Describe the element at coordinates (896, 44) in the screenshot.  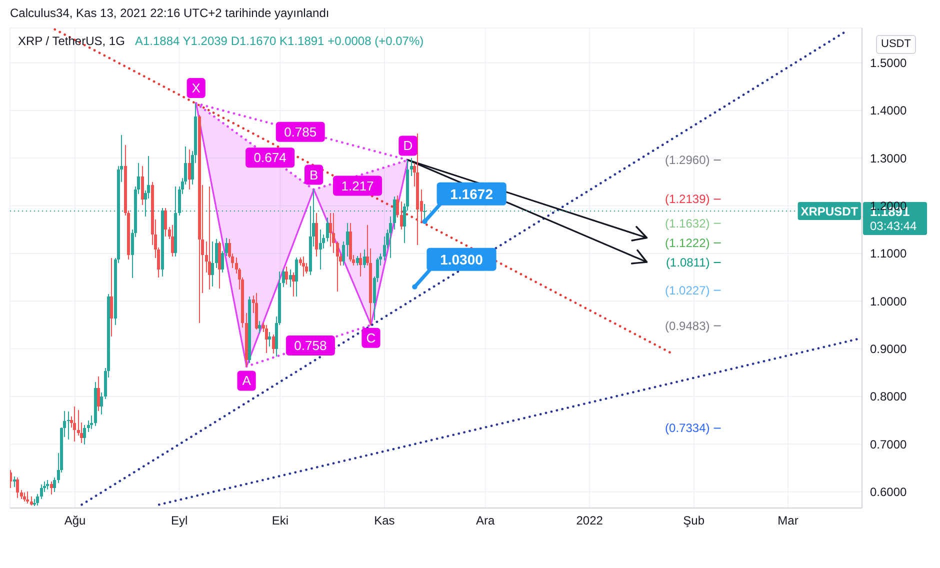
I see `y-axis-title: USDT` at that location.